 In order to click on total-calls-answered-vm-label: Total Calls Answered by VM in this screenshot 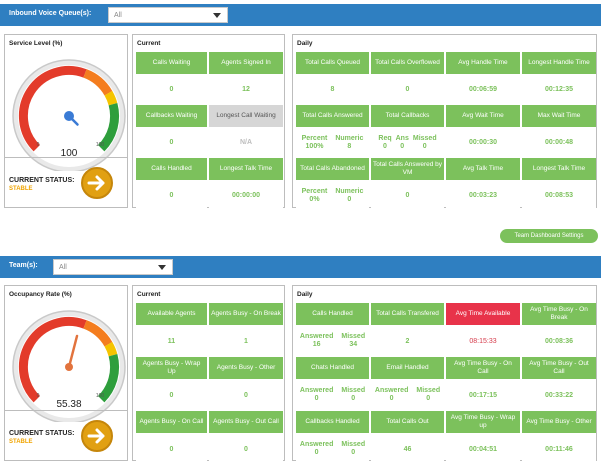, I will do `click(407, 169)`.